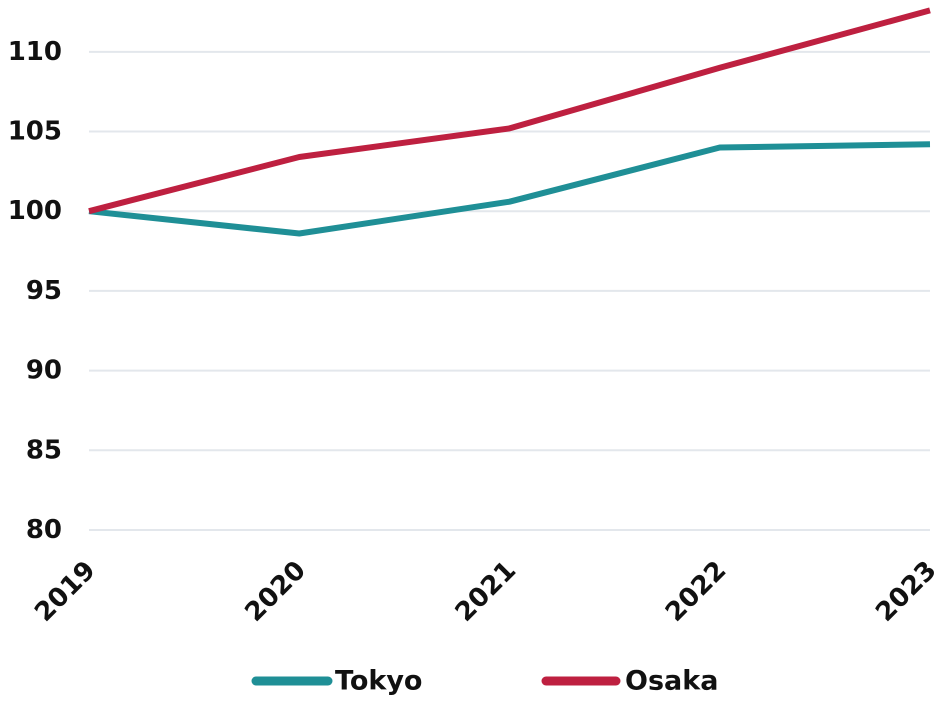 This screenshot has width=942, height=705. What do you see at coordinates (906, 591) in the screenshot?
I see `x-tick-label: 2023` at bounding box center [906, 591].